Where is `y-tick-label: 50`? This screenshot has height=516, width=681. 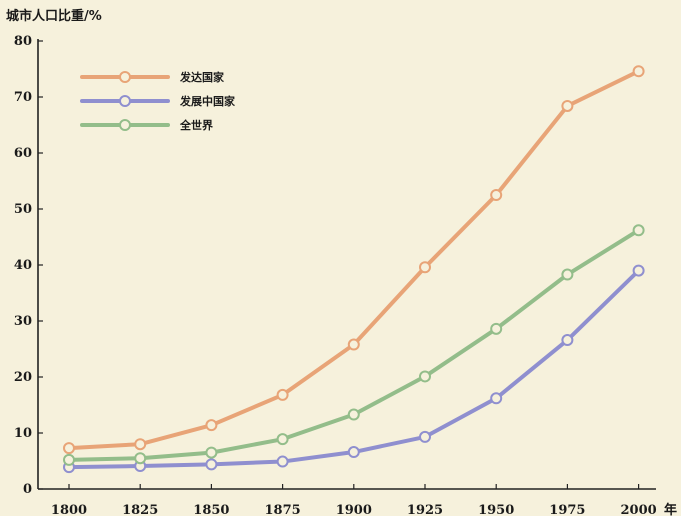 y-tick-label: 50 is located at coordinates (23, 209).